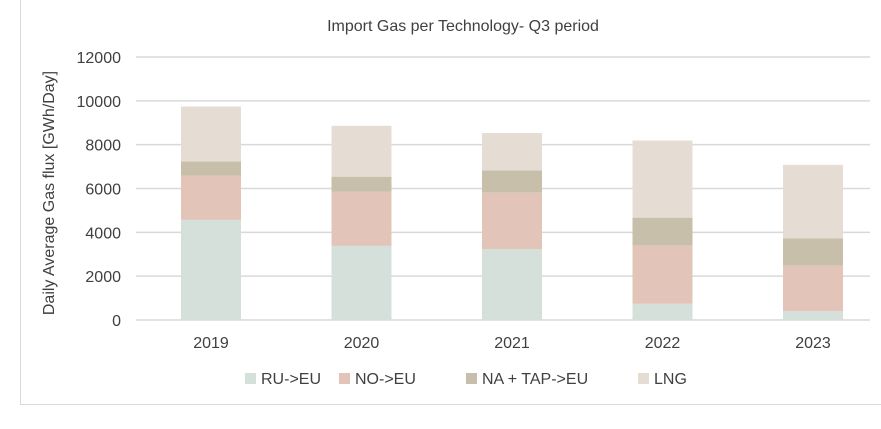 Image resolution: width=881 pixels, height=429 pixels. What do you see at coordinates (813, 315) in the screenshot?
I see `bar-segment-ru-eu-2023` at bounding box center [813, 315].